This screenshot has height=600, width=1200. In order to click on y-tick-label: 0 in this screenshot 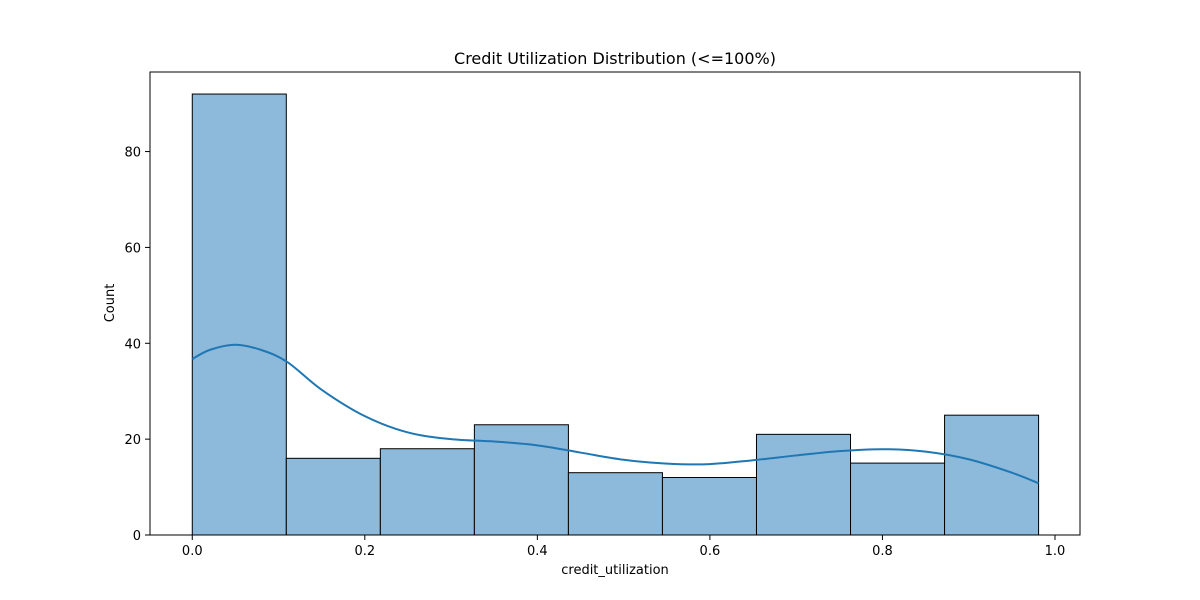, I will do `click(137, 536)`.